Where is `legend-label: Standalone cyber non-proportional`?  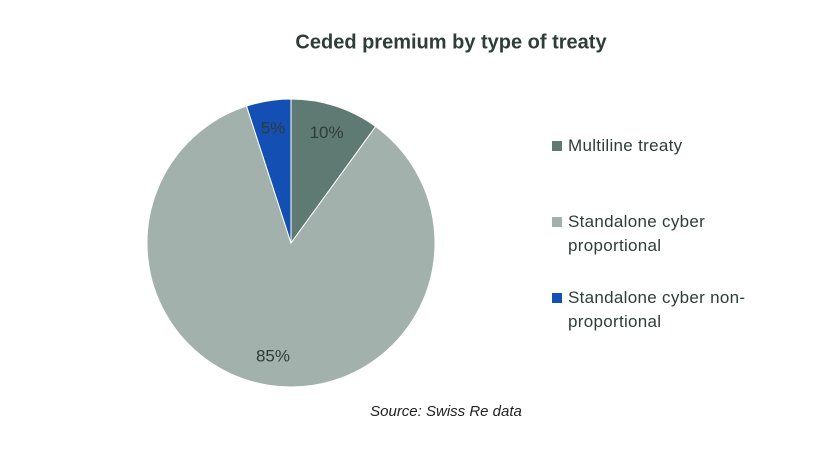
legend-label: Standalone cyber non-proportional is located at coordinates (657, 309).